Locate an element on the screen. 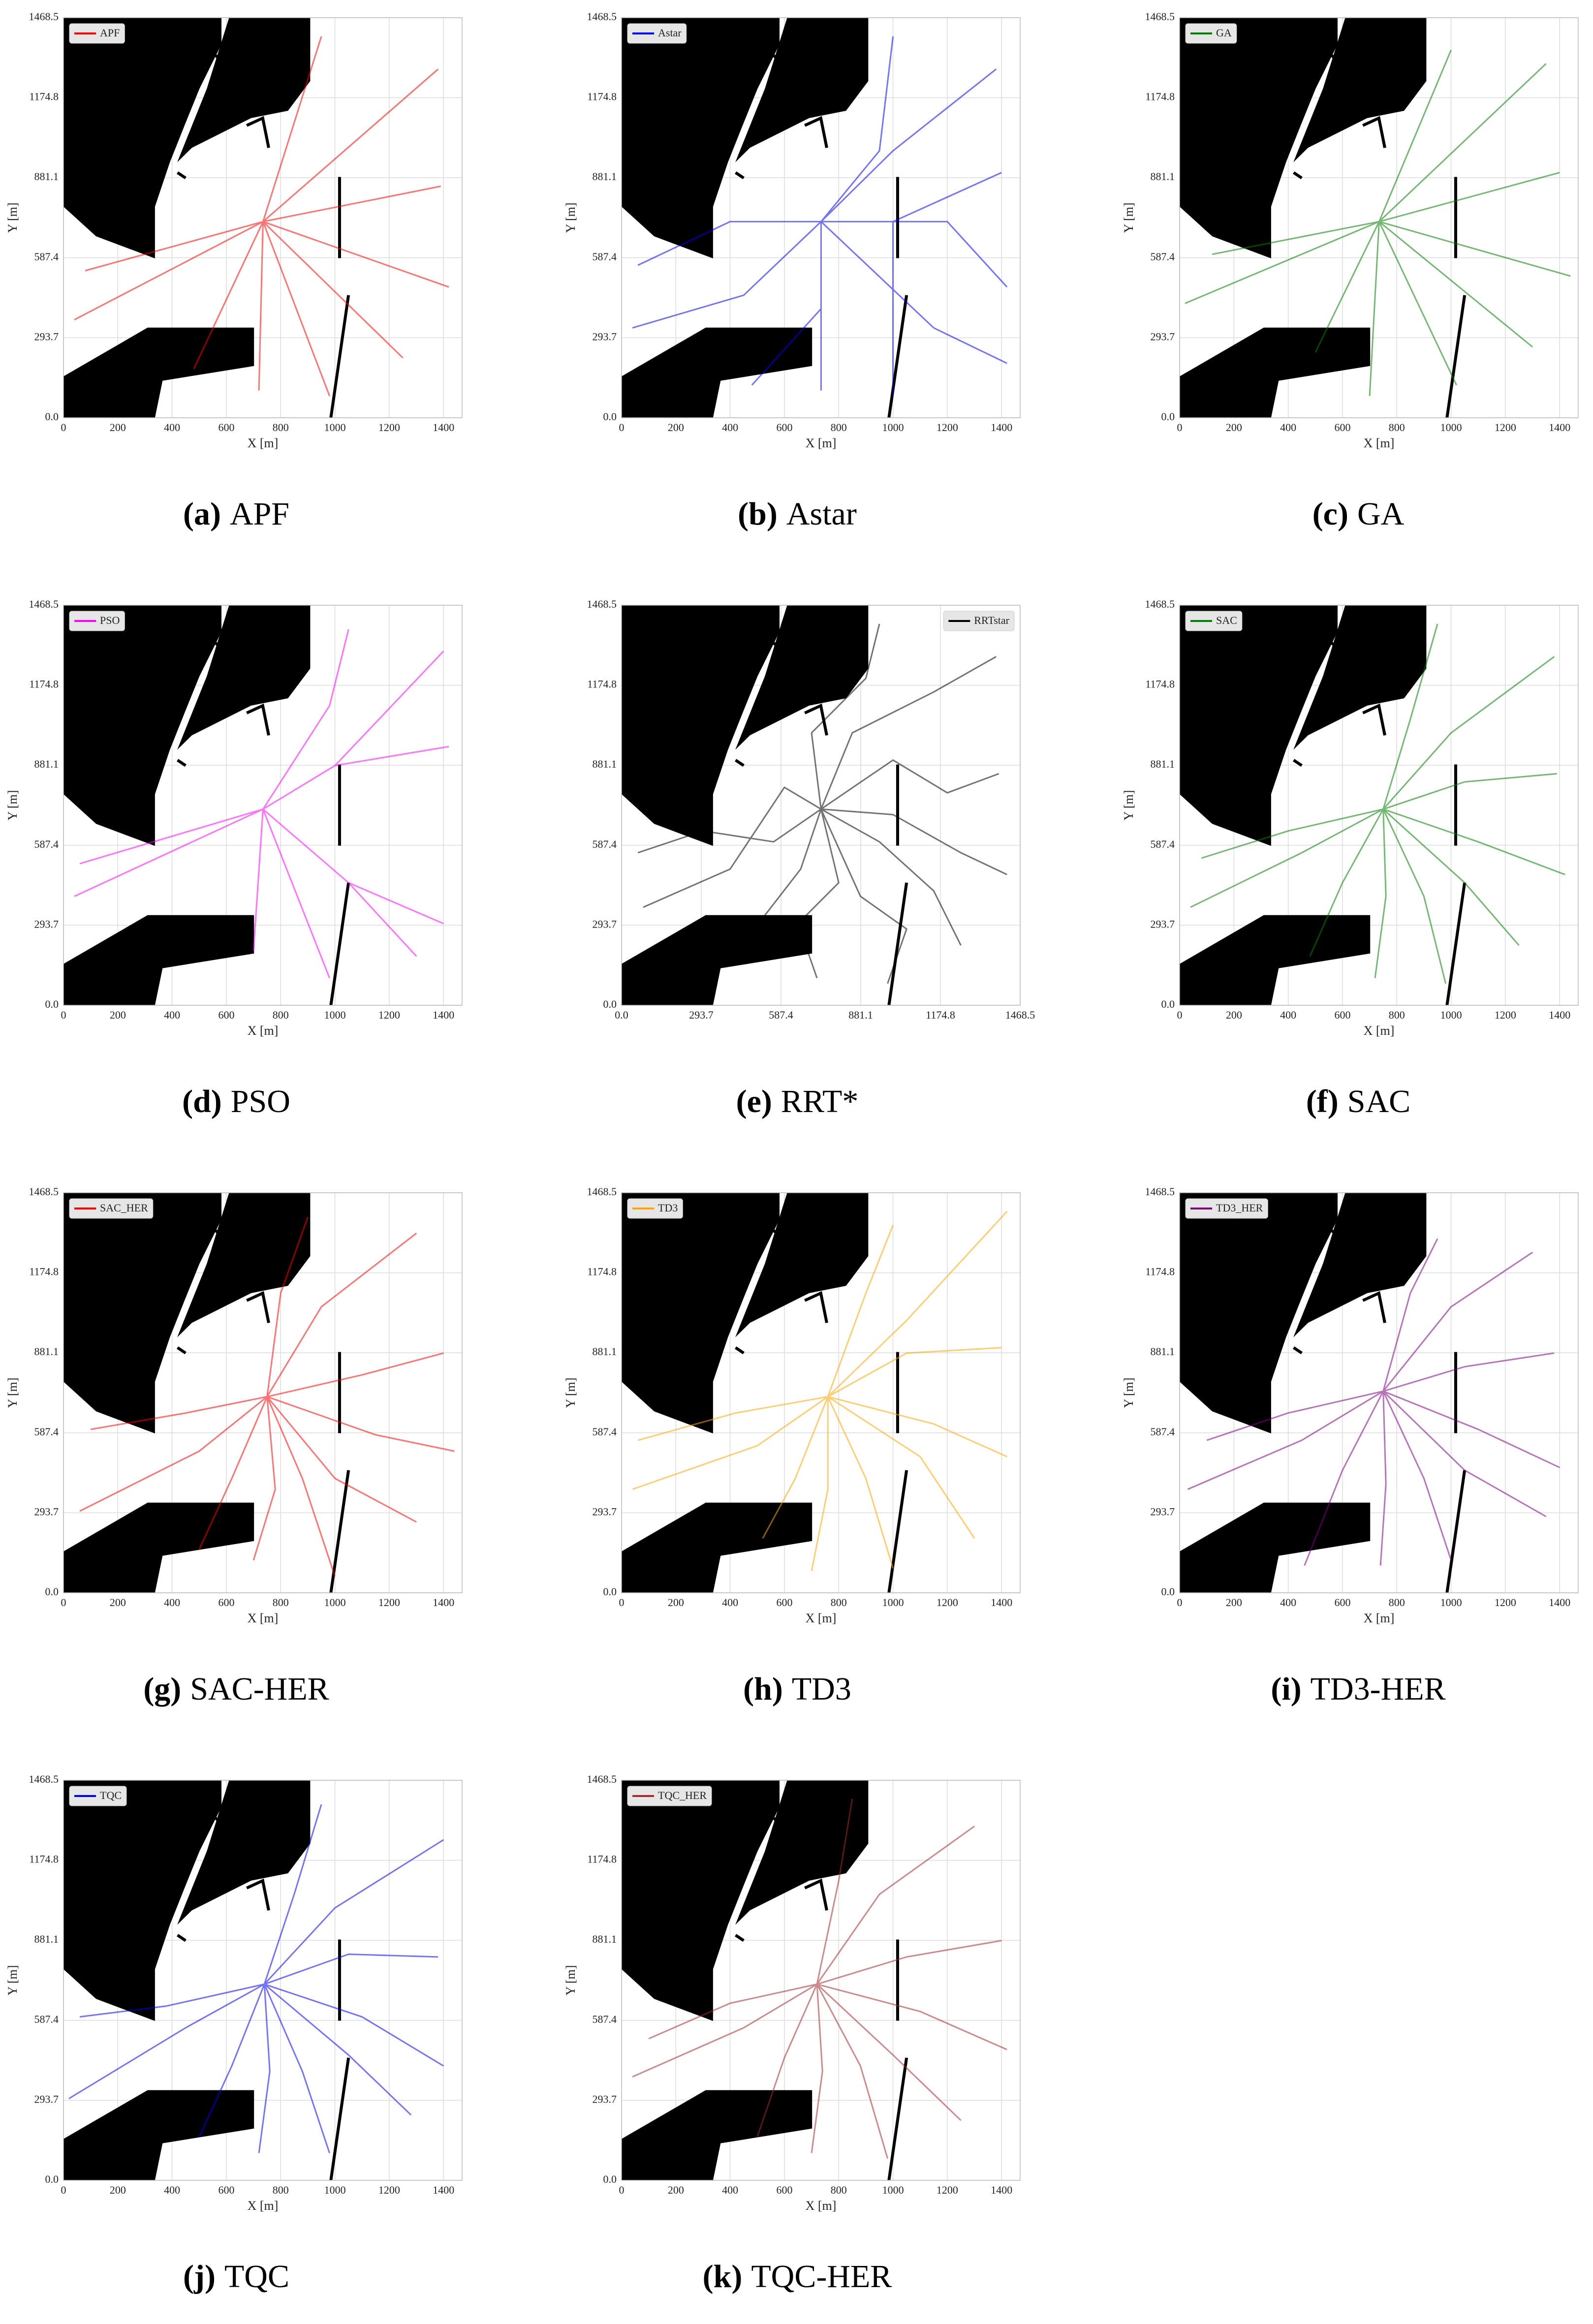 Image resolution: width=1593 pixels, height=2324 pixels. legend-label: TQC is located at coordinates (111, 1795).